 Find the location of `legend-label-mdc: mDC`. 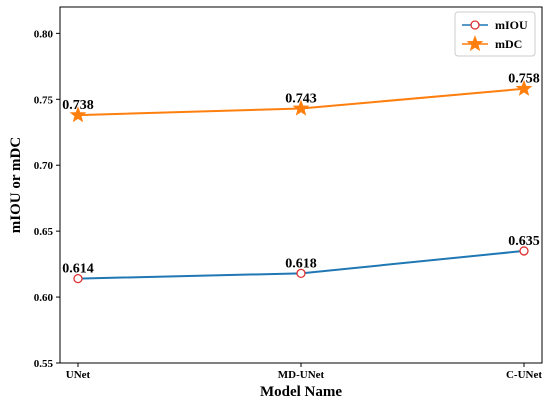

legend-label-mdc: mDC is located at coordinates (508, 44).